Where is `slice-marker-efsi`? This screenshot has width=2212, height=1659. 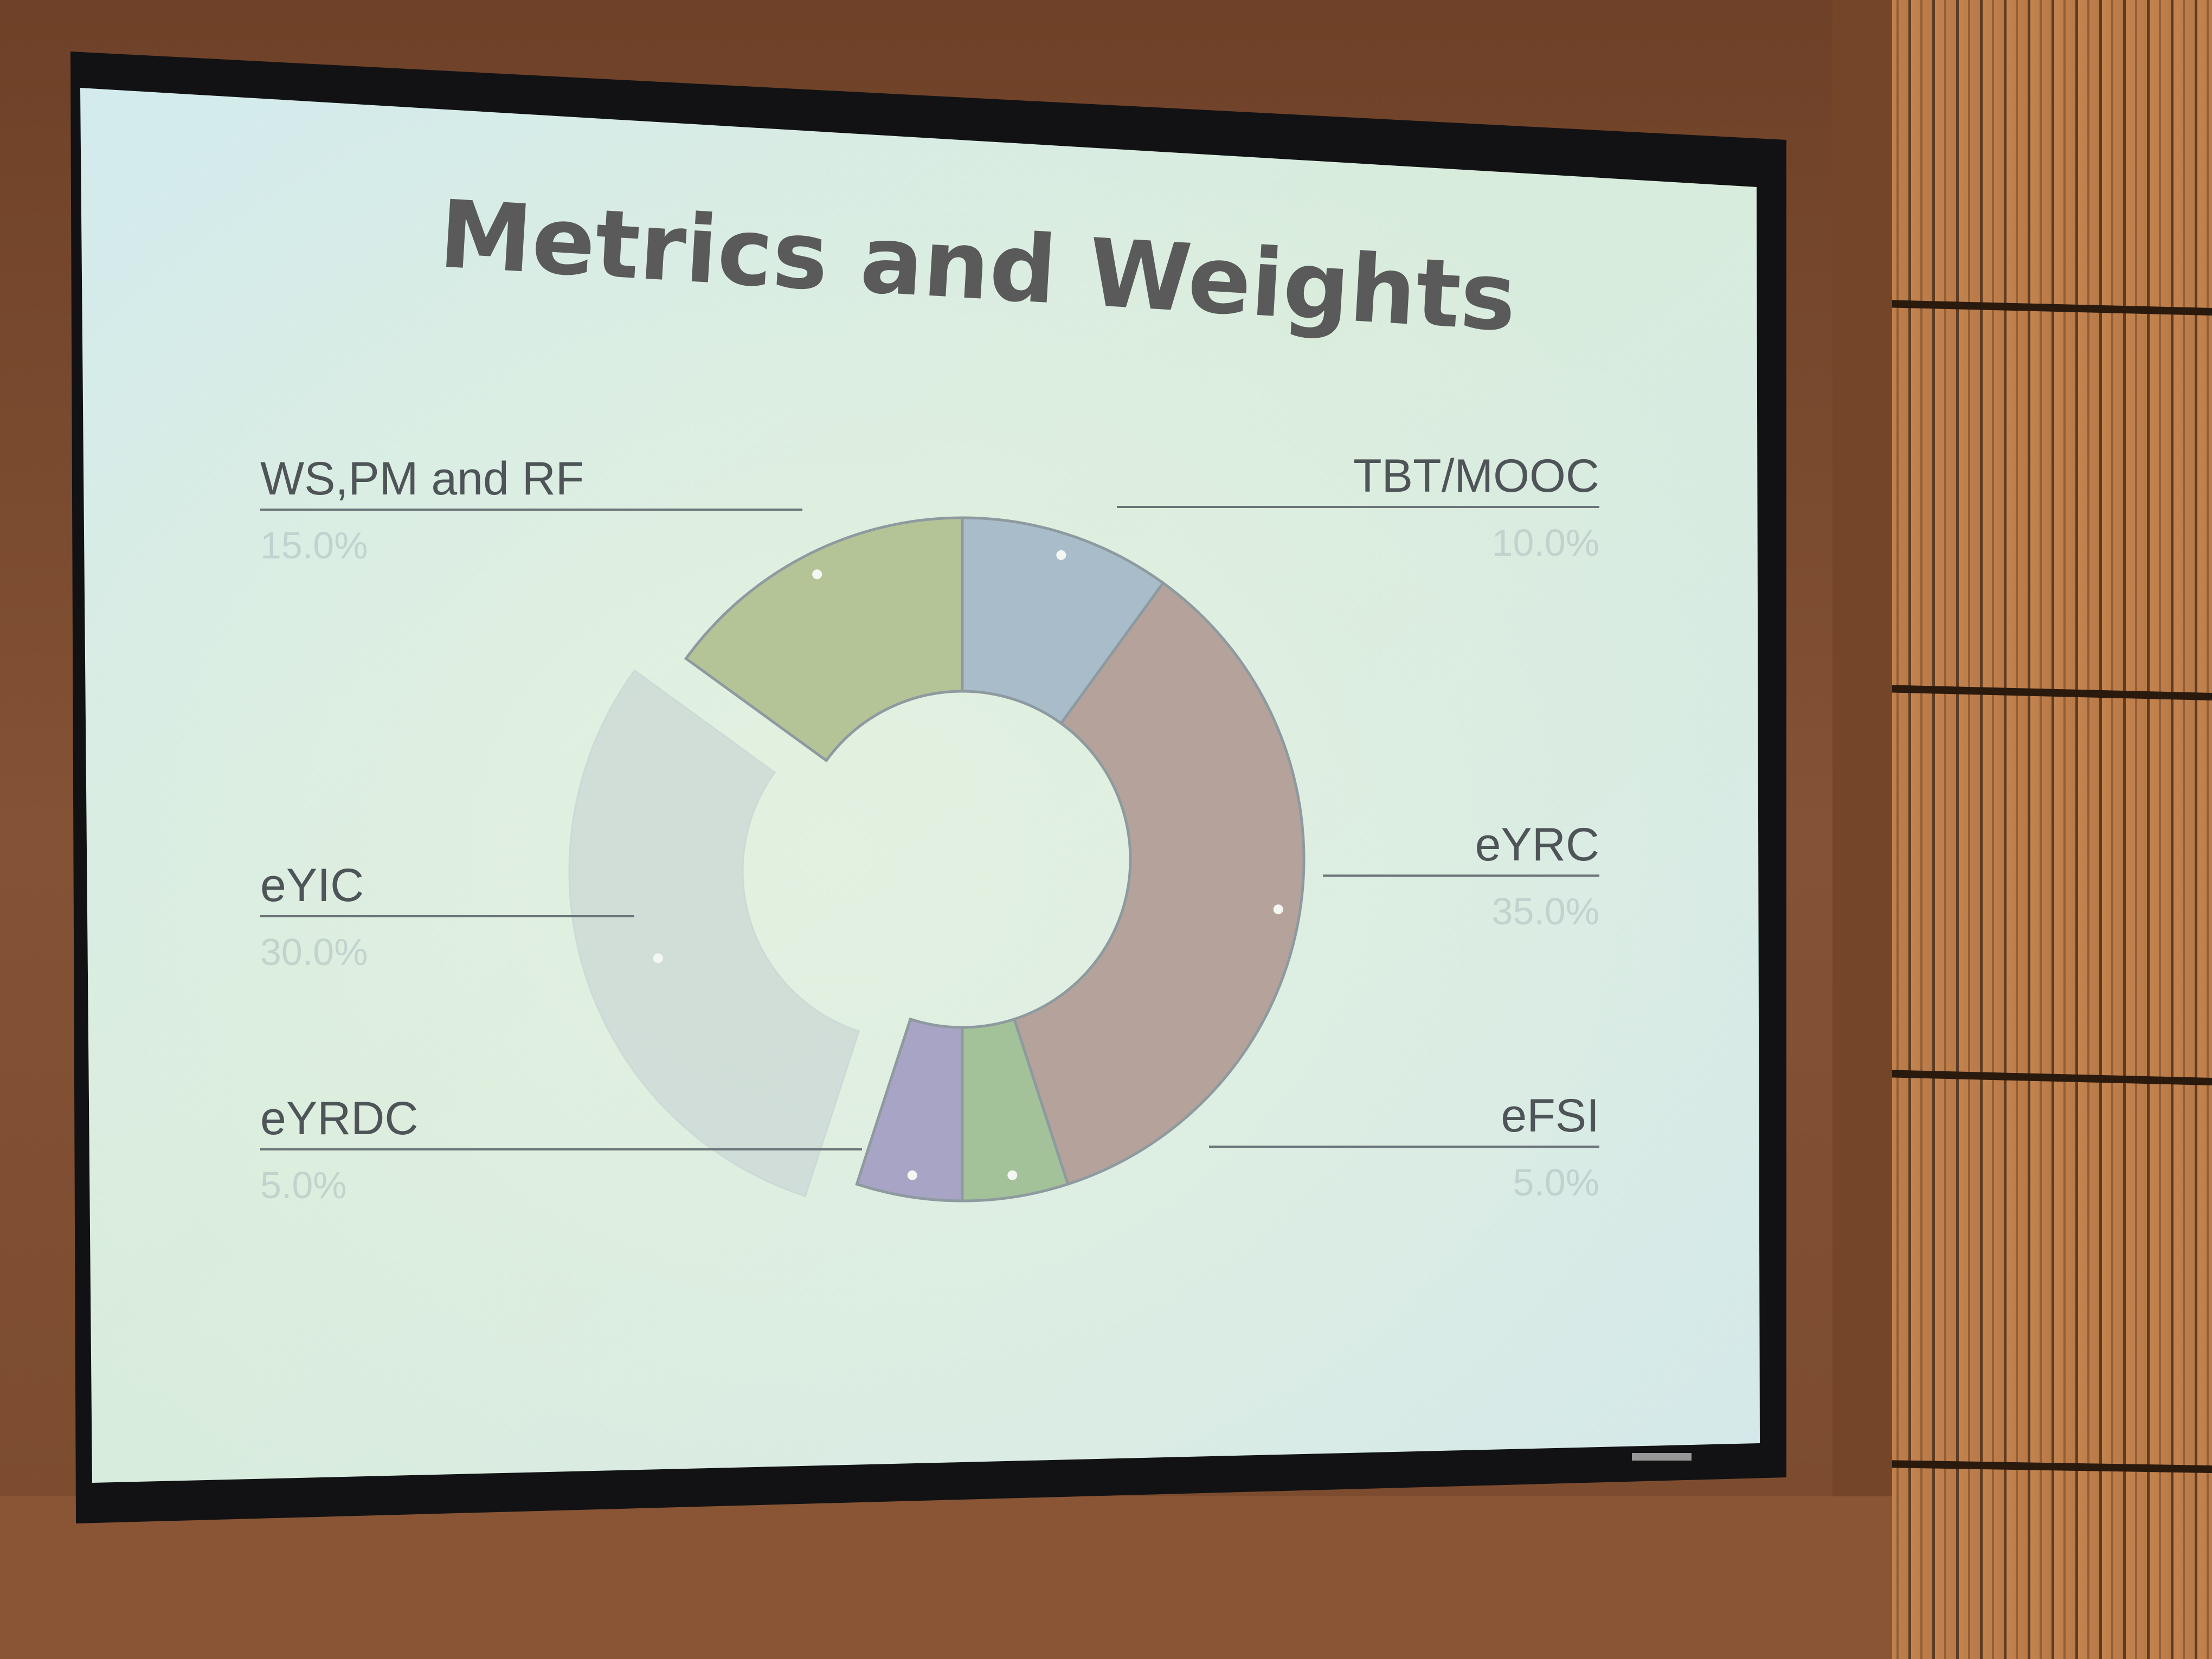
slice-marker-efsi is located at coordinates (1012, 1175).